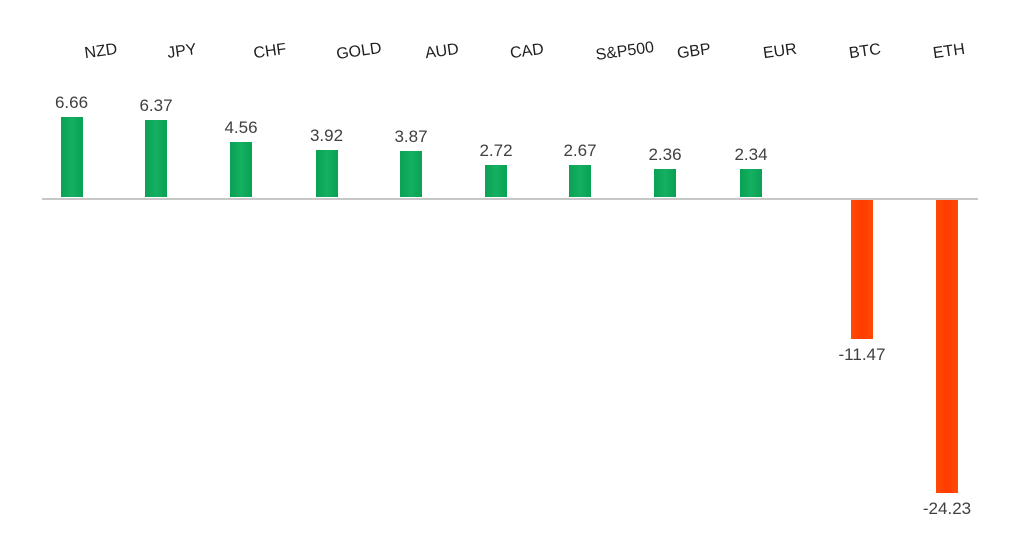  What do you see at coordinates (948, 51) in the screenshot?
I see `category-label-eth: ETH` at bounding box center [948, 51].